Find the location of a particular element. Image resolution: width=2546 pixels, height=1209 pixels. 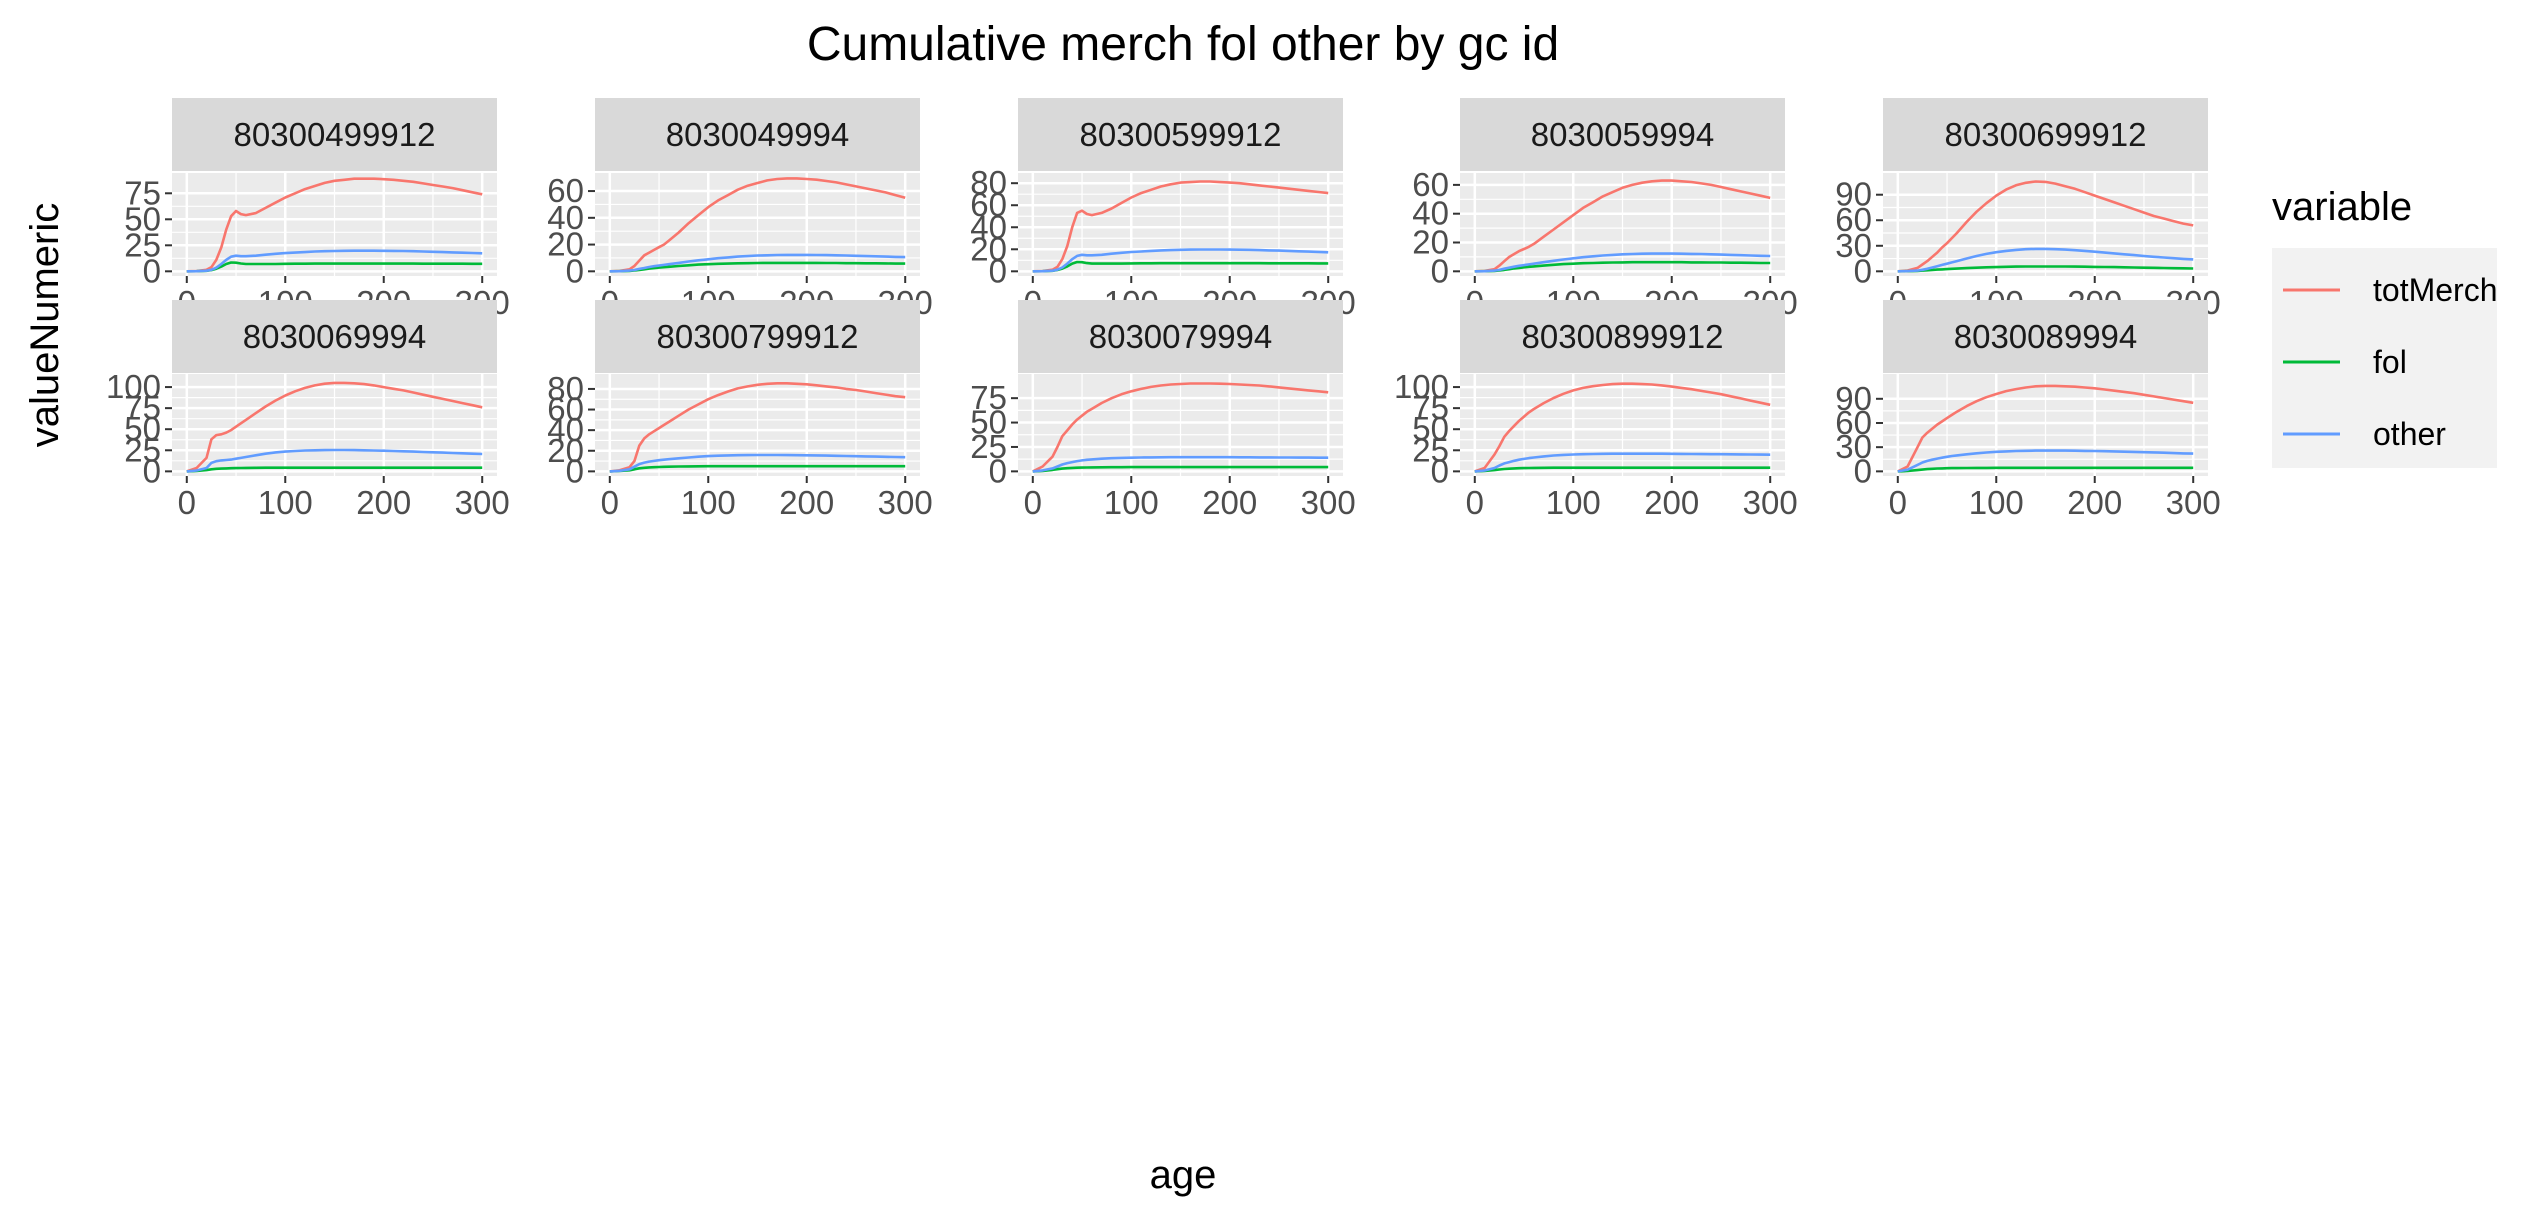

y-axis-title: valueNumeric is located at coordinates (45, 325).